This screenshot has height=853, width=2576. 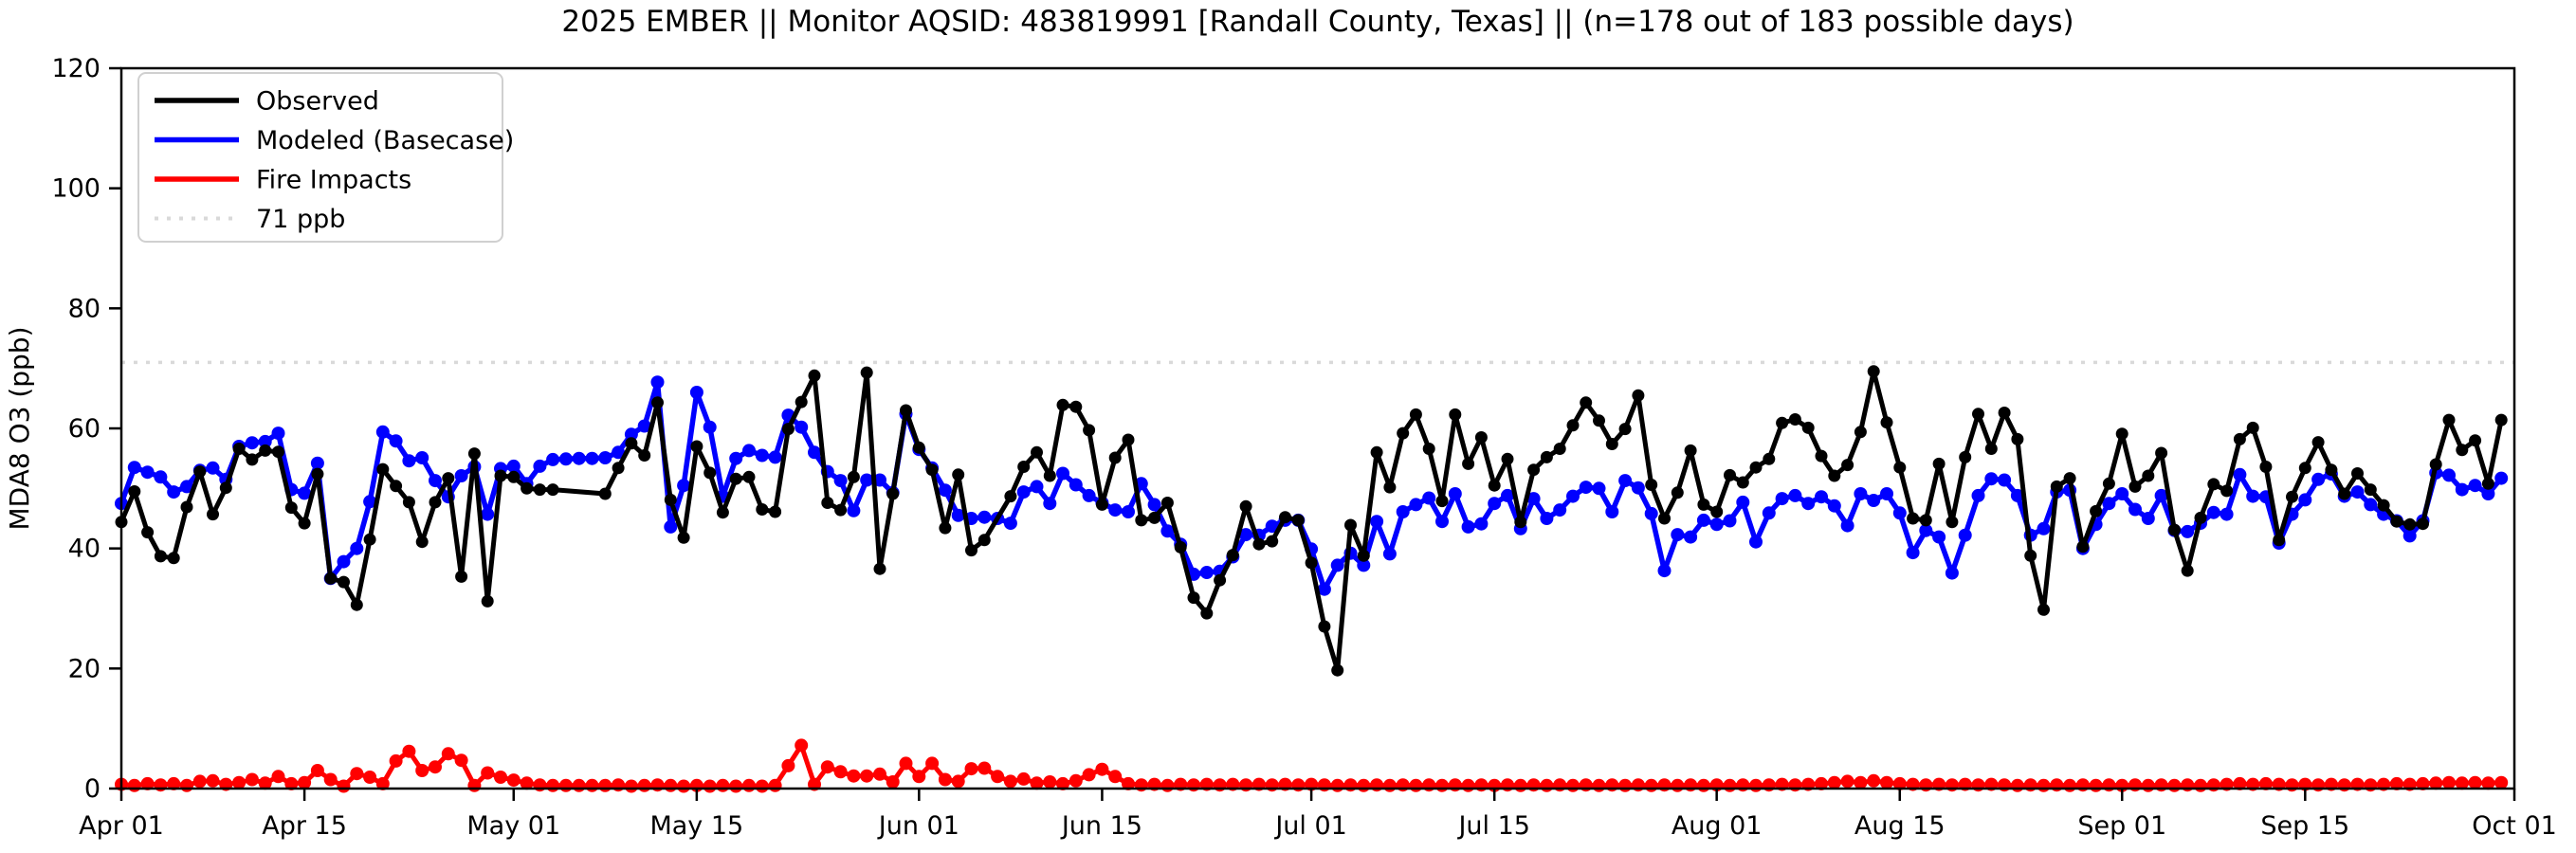 I want to click on legend-label: Observed, so click(x=317, y=102).